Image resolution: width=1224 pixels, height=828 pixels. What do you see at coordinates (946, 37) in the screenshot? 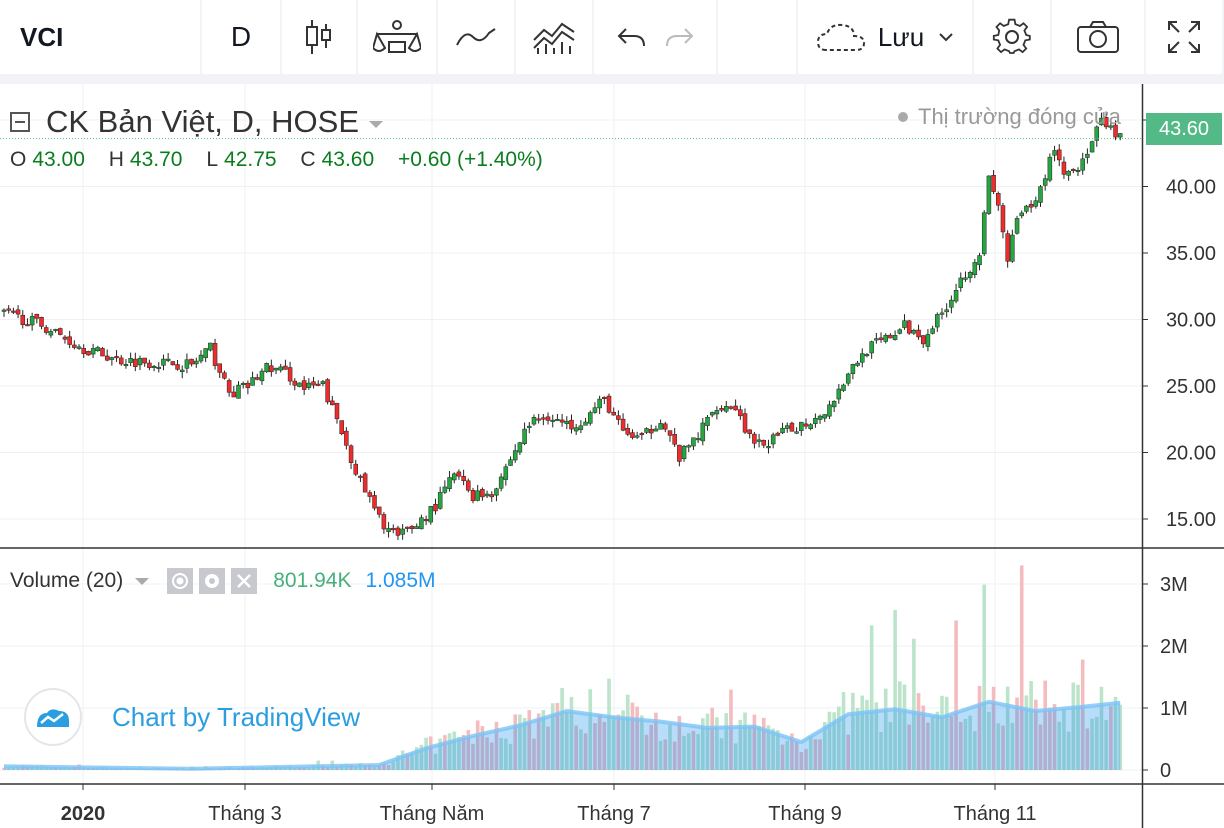
I see `chevron-down-icon` at bounding box center [946, 37].